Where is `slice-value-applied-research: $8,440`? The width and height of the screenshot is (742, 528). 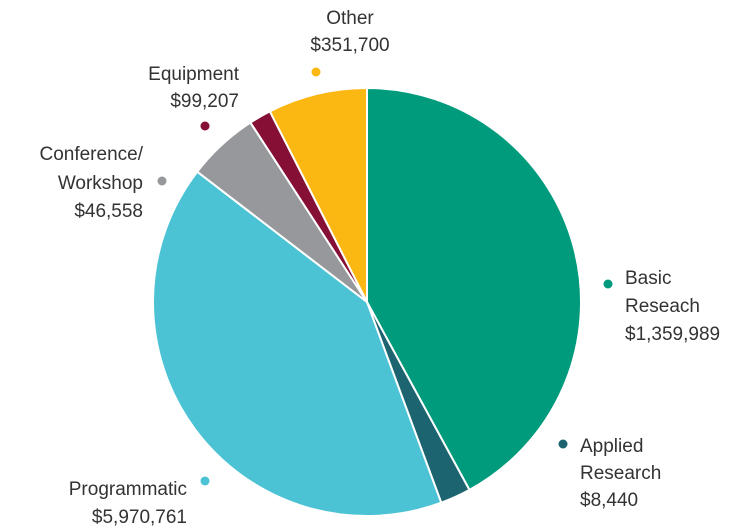 slice-value-applied-research: $8,440 is located at coordinates (609, 500).